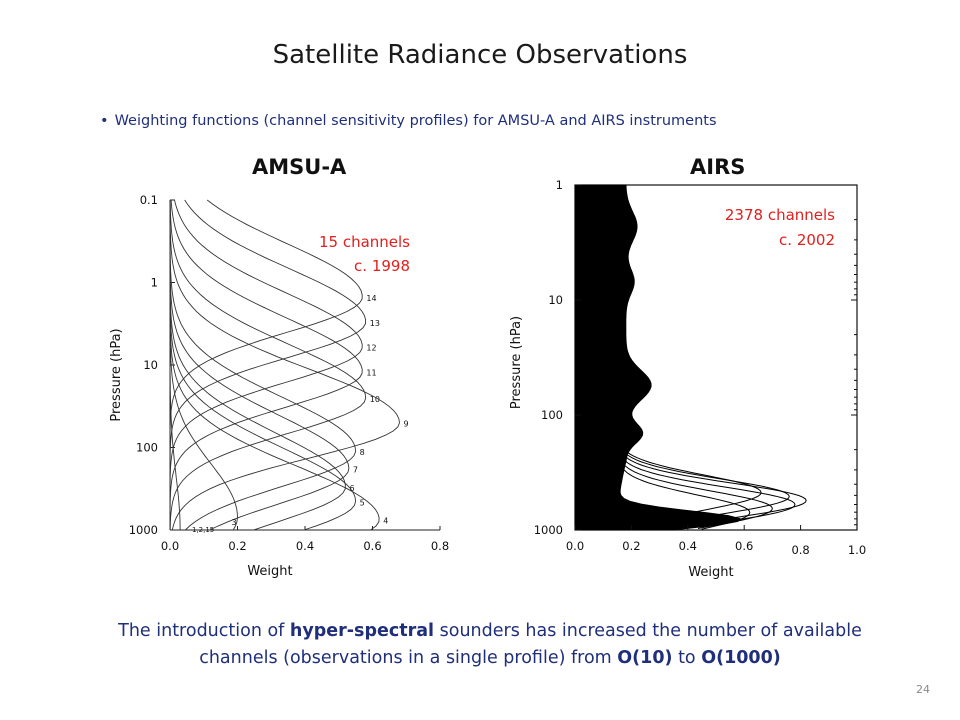 This screenshot has height=720, width=960. What do you see at coordinates (800, 550) in the screenshot?
I see `airs-x-tick-label: 0.8` at bounding box center [800, 550].